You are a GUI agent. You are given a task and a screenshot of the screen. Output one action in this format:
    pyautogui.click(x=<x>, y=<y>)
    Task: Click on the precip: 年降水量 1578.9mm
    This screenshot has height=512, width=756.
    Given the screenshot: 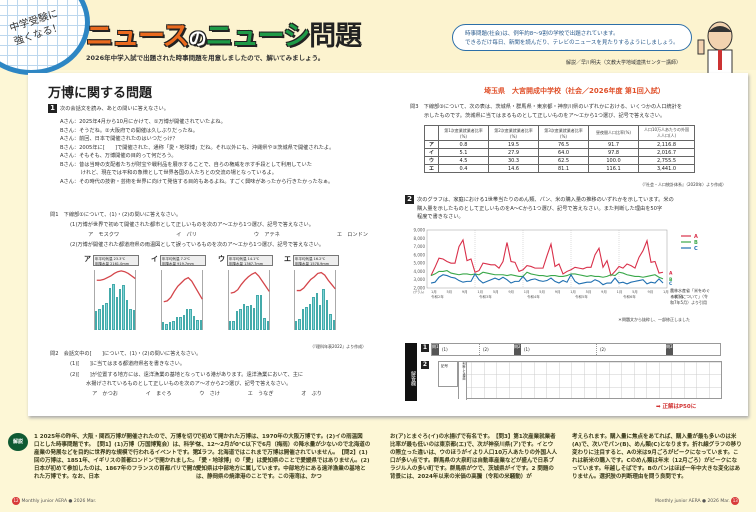 What is the action you would take?
    pyautogui.click(x=312, y=263)
    